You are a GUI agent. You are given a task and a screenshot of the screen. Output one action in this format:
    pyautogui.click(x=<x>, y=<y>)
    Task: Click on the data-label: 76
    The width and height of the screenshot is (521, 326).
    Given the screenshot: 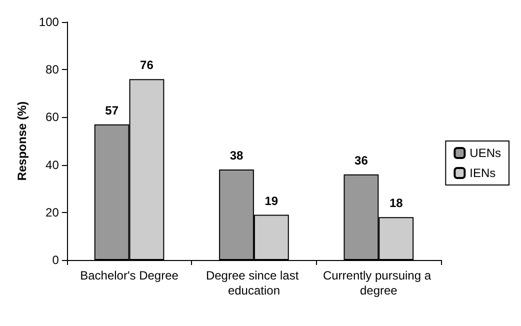 What is the action you would take?
    pyautogui.click(x=147, y=65)
    